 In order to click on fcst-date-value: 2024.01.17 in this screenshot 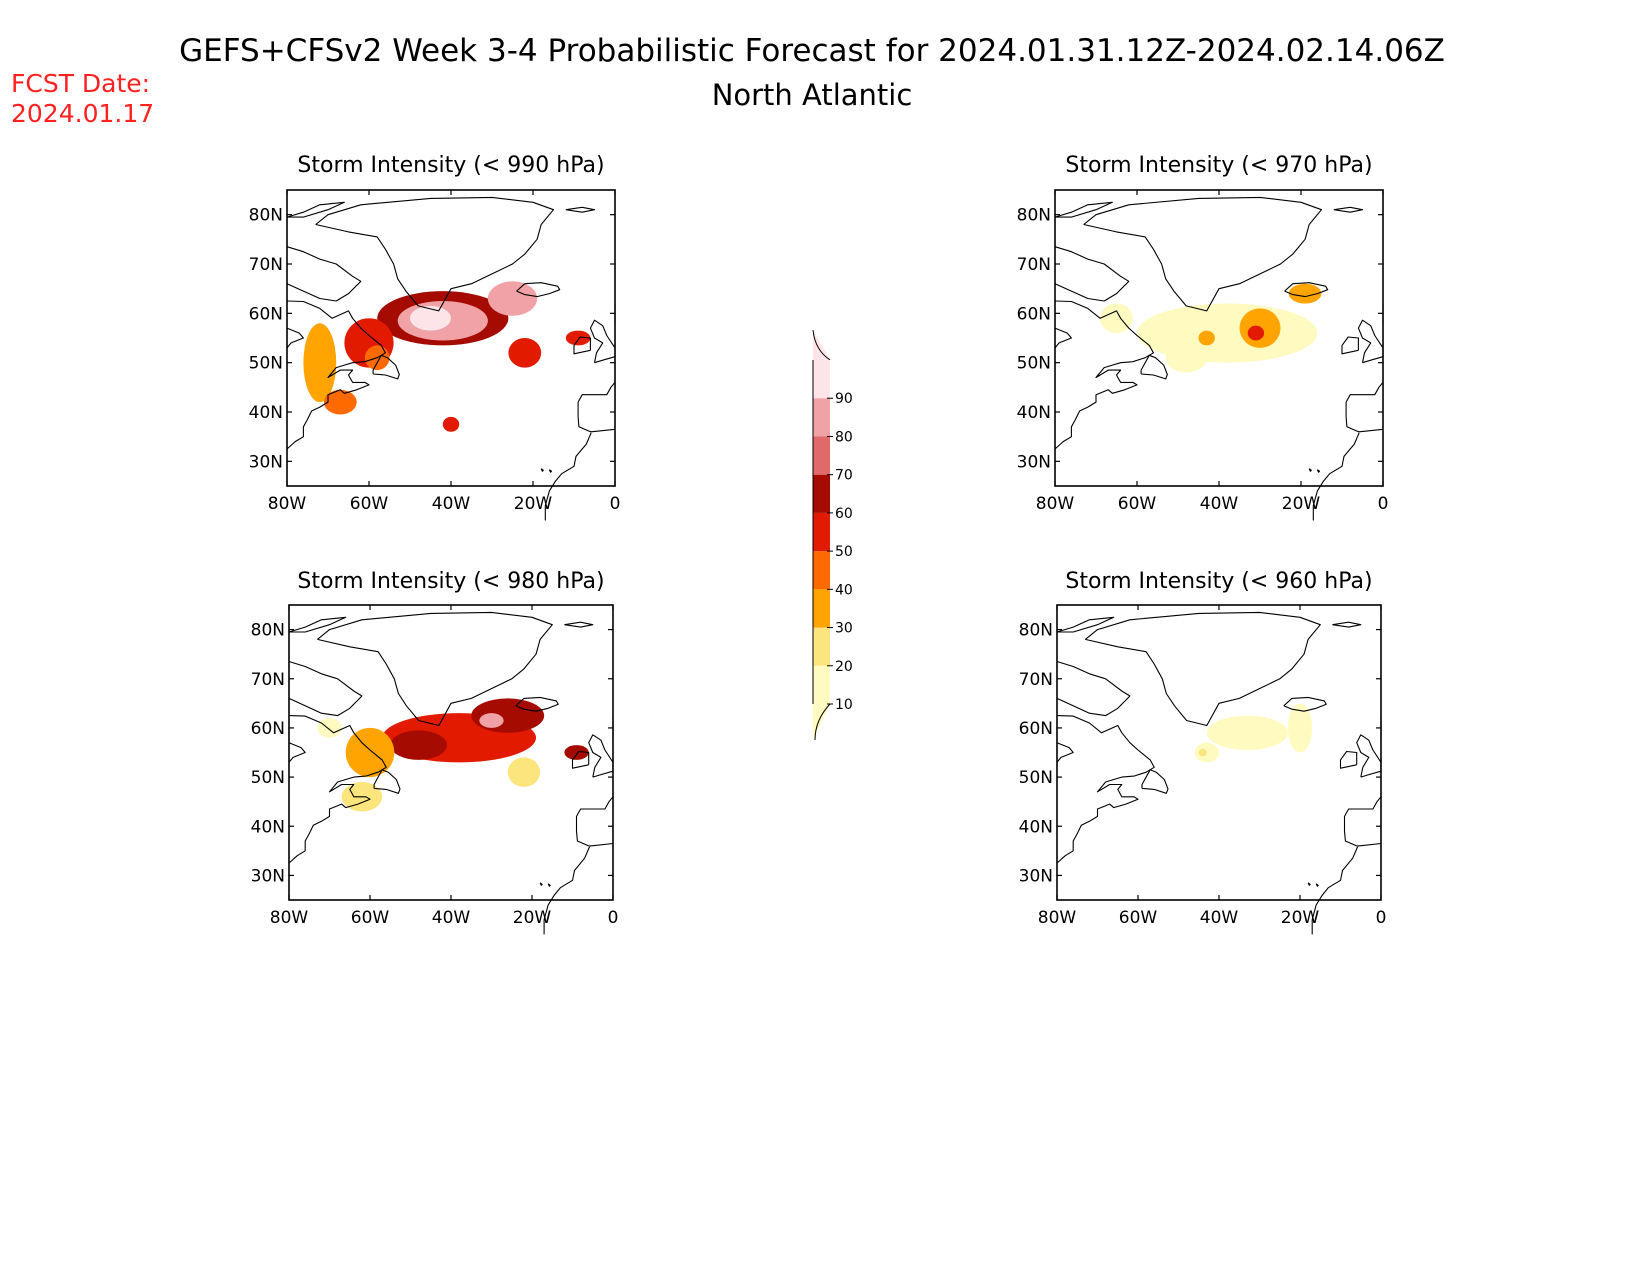, I will do `click(82, 113)`.